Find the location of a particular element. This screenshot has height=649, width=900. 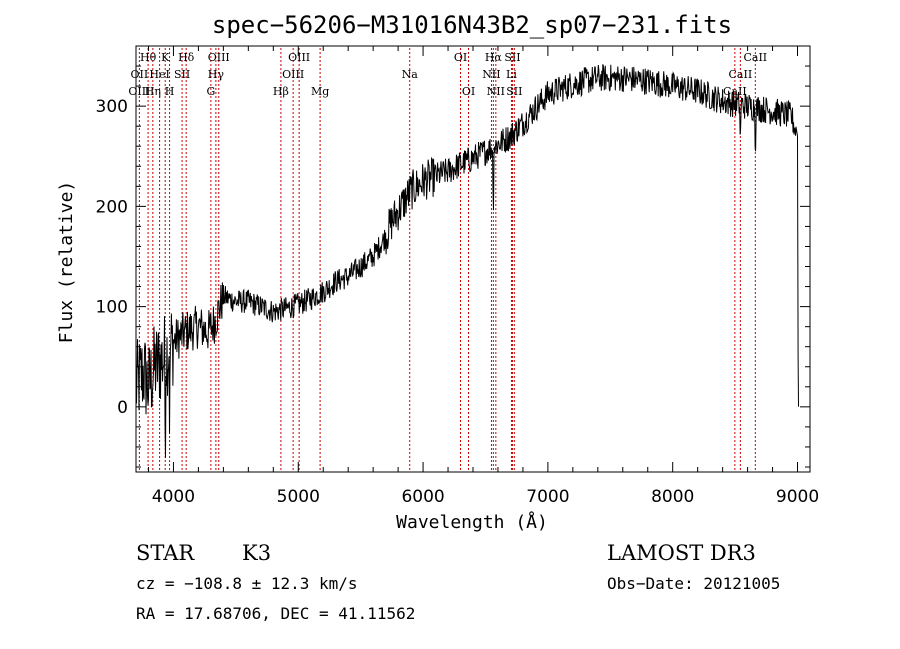

redshift-velocity: cz = −108.8 ± 12.3 km/s is located at coordinates (247, 583).